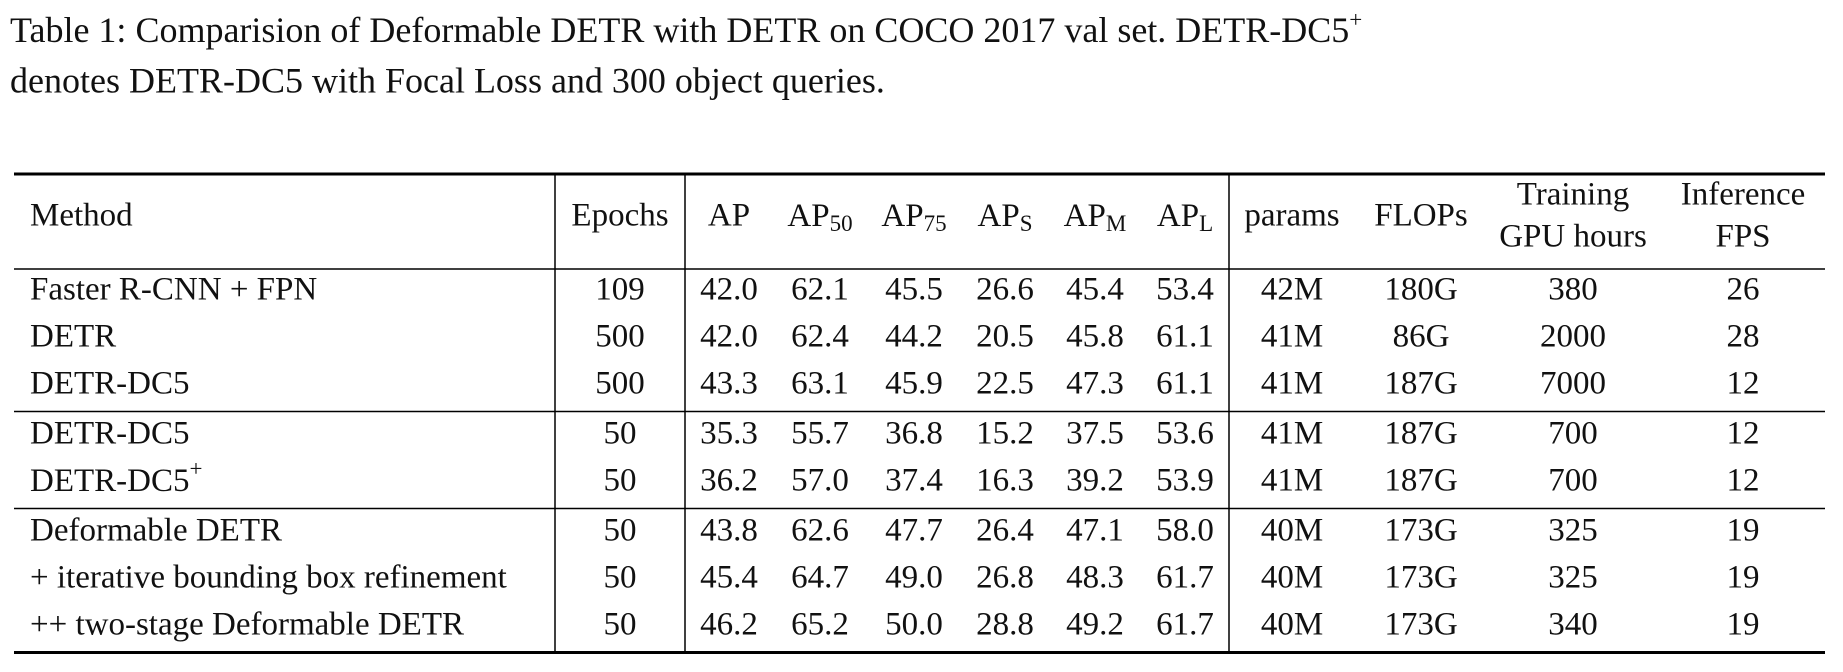 The image size is (1843, 672). Describe the element at coordinates (914, 290) in the screenshot. I see `value-cell: 45.5` at that location.